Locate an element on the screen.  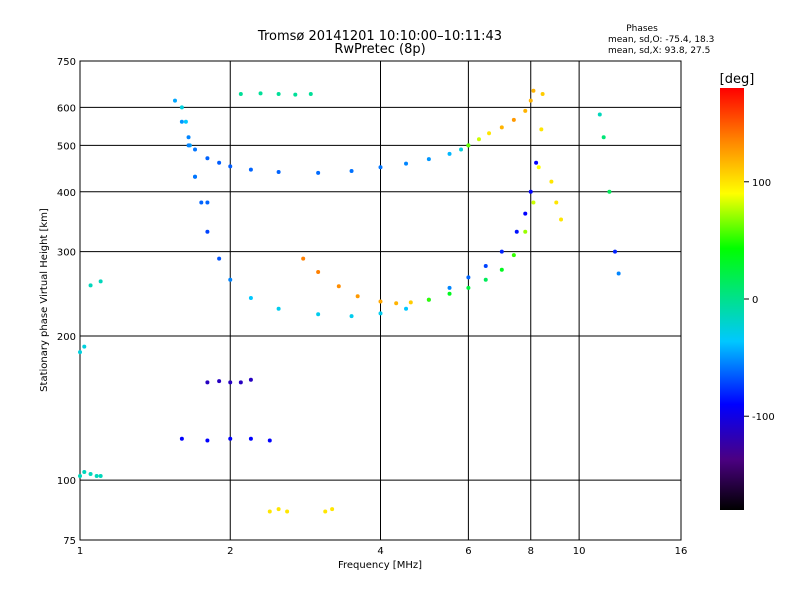
x-tick-label: 8 is located at coordinates (531, 551).